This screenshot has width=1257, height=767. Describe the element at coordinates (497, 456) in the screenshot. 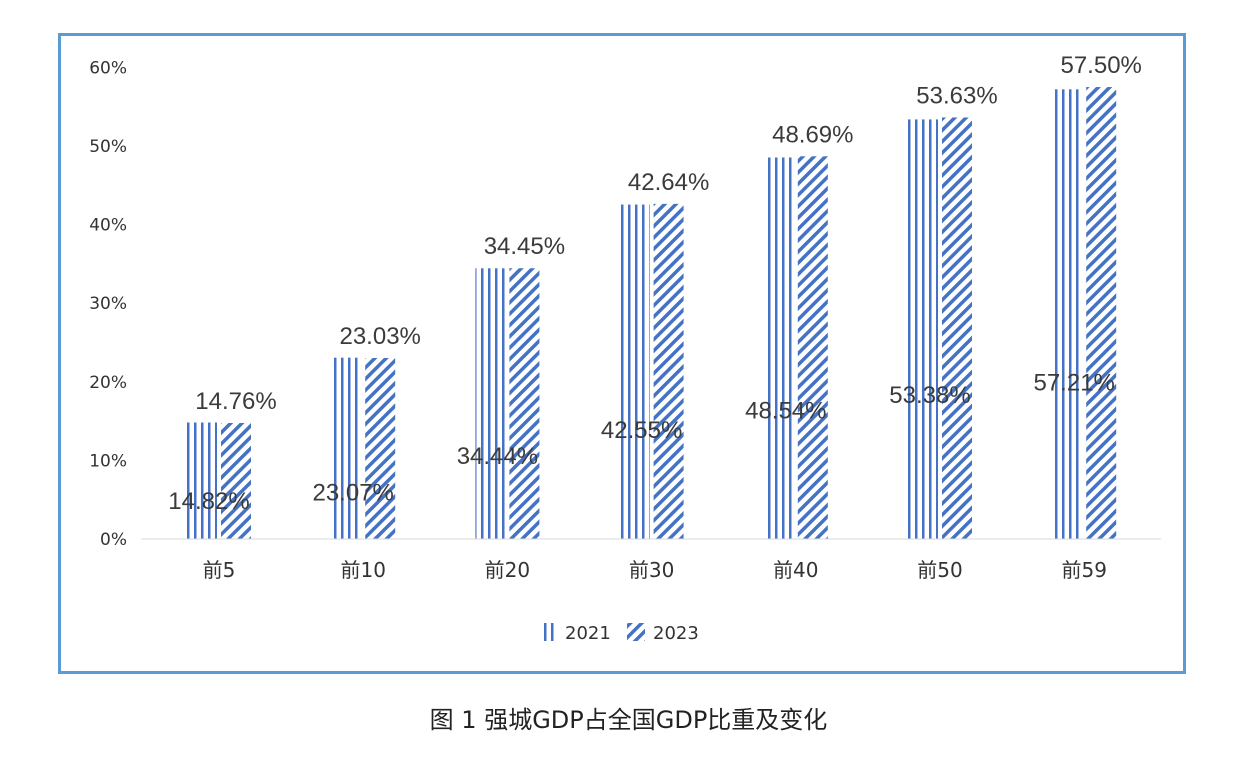

I see `data-label-2021: 34.44%` at that location.